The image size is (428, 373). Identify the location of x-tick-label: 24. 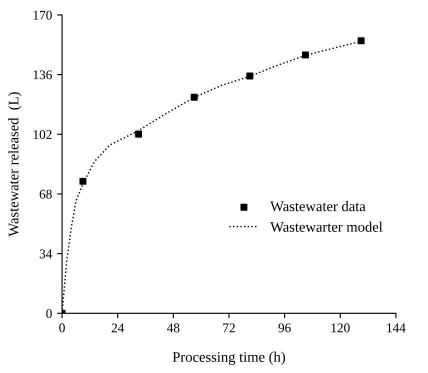
(118, 327).